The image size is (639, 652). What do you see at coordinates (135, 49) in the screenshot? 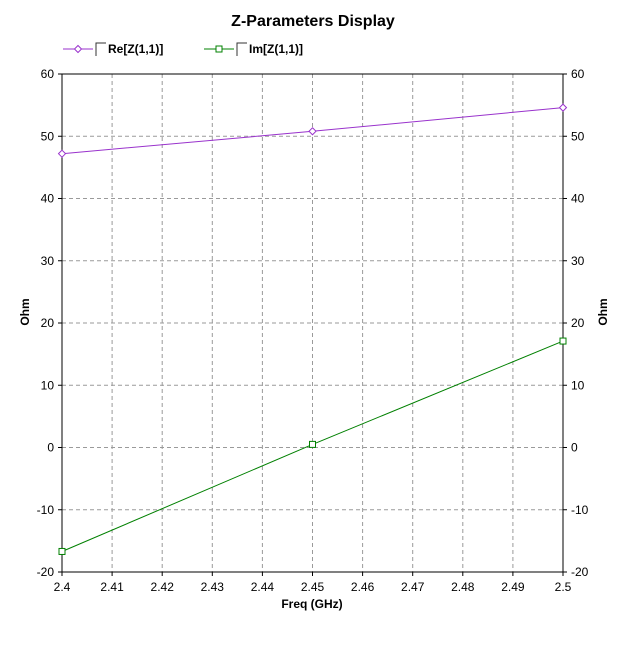
I see `legend-label: Re[Z(1,1)]` at bounding box center [135, 49].